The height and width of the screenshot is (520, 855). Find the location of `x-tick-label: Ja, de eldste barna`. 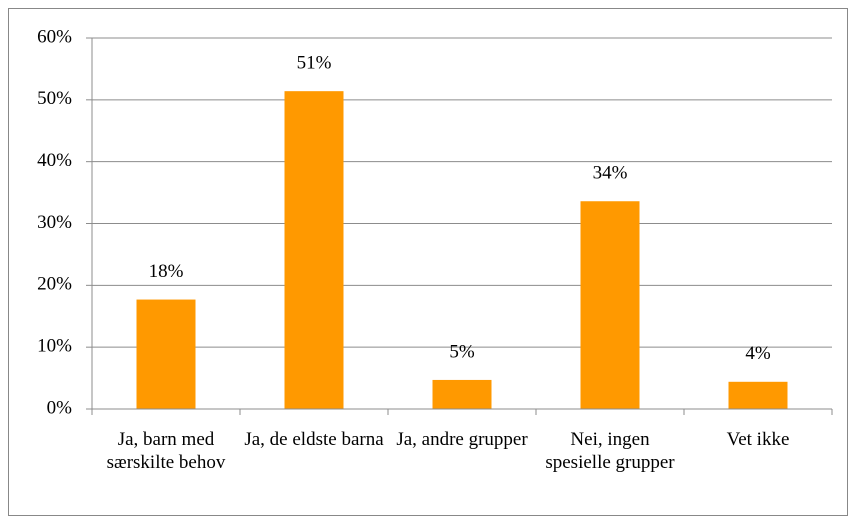

x-tick-label: Ja, de eldste barna is located at coordinates (314, 439).